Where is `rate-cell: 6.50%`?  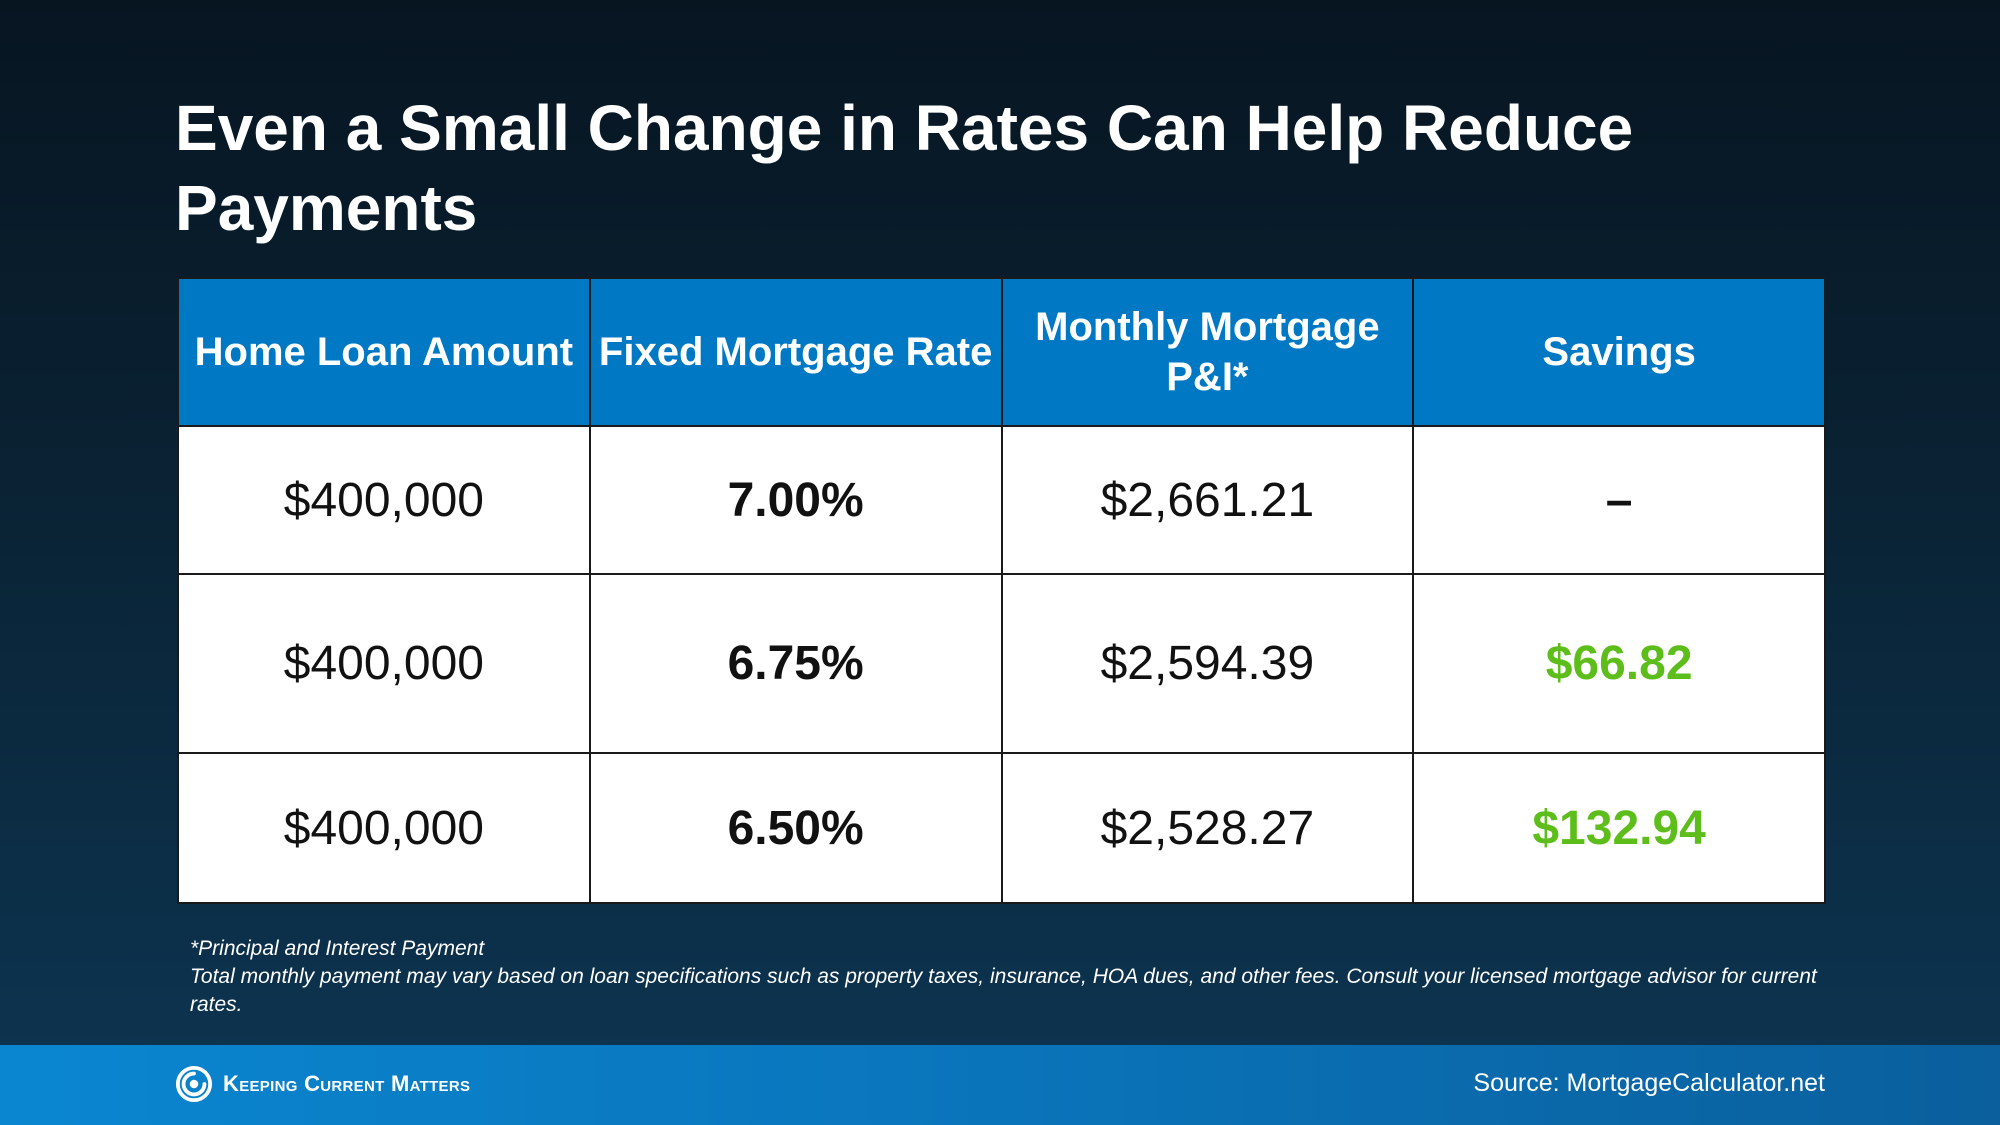 rate-cell: 6.50% is located at coordinates (795, 828).